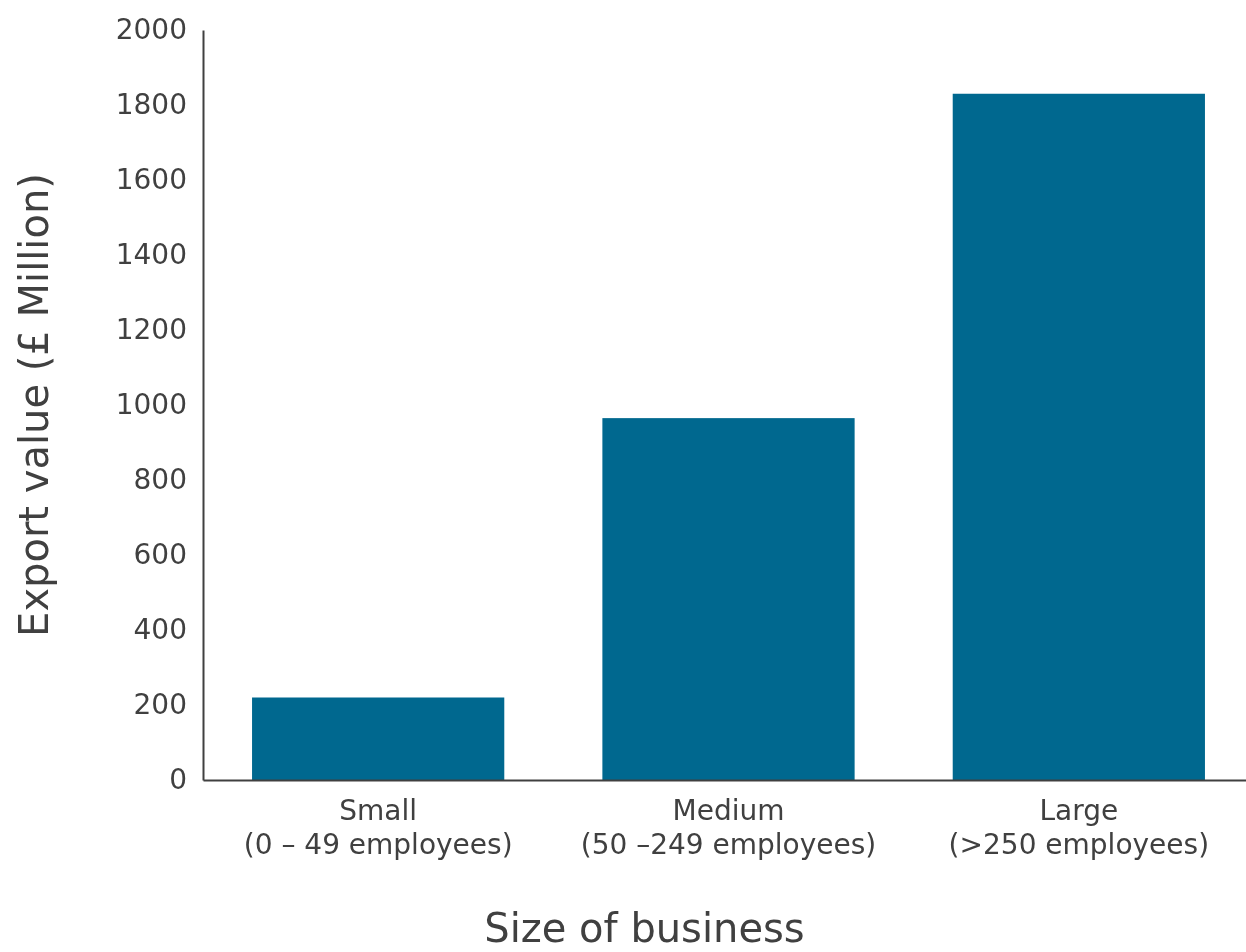 This screenshot has height=952, width=1246. I want to click on y-tick-label: 1000, so click(151, 405).